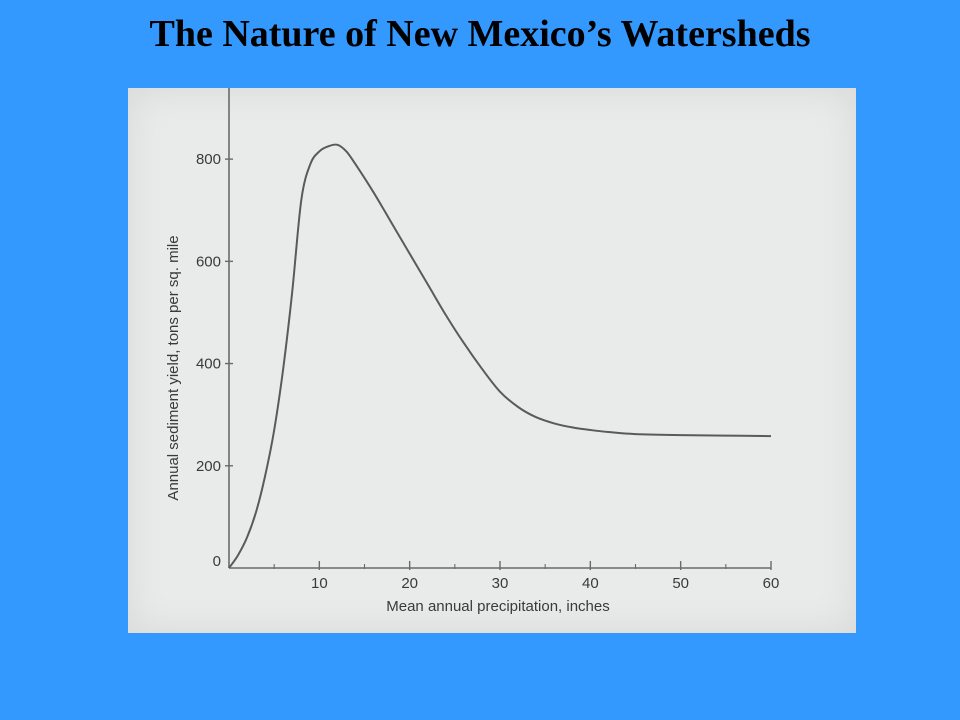 The width and height of the screenshot is (960, 720). I want to click on x-tick-label: 60, so click(771, 583).